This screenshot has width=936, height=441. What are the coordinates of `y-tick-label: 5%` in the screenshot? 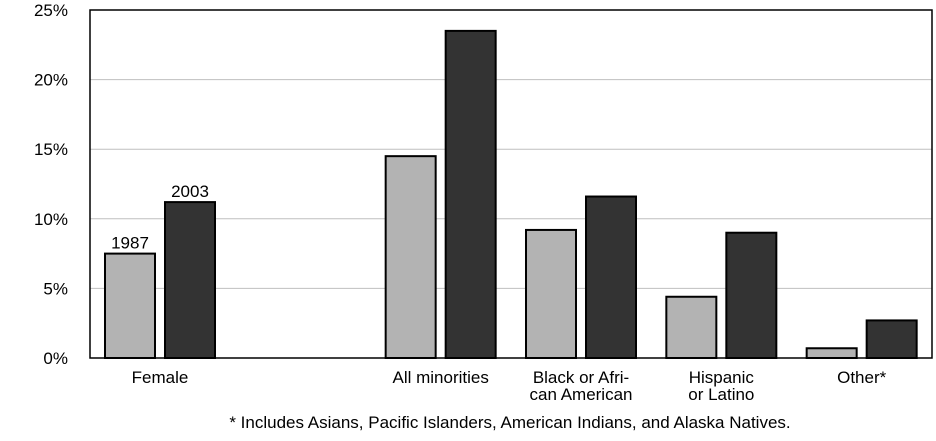 It's located at (55, 288).